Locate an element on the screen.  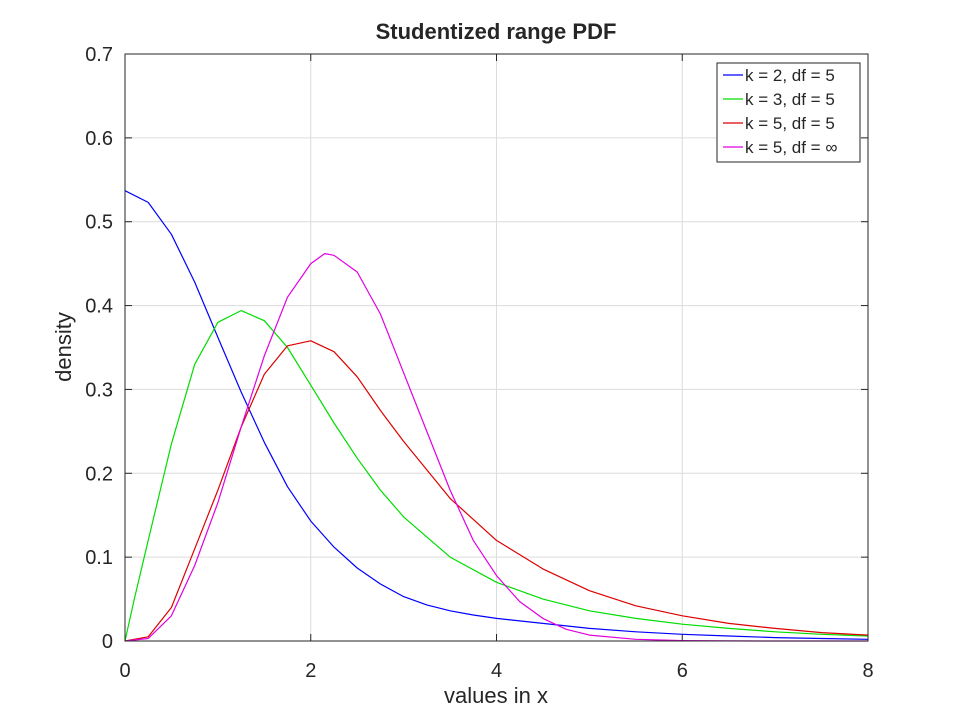
x-tick-label: 2 is located at coordinates (310, 671).